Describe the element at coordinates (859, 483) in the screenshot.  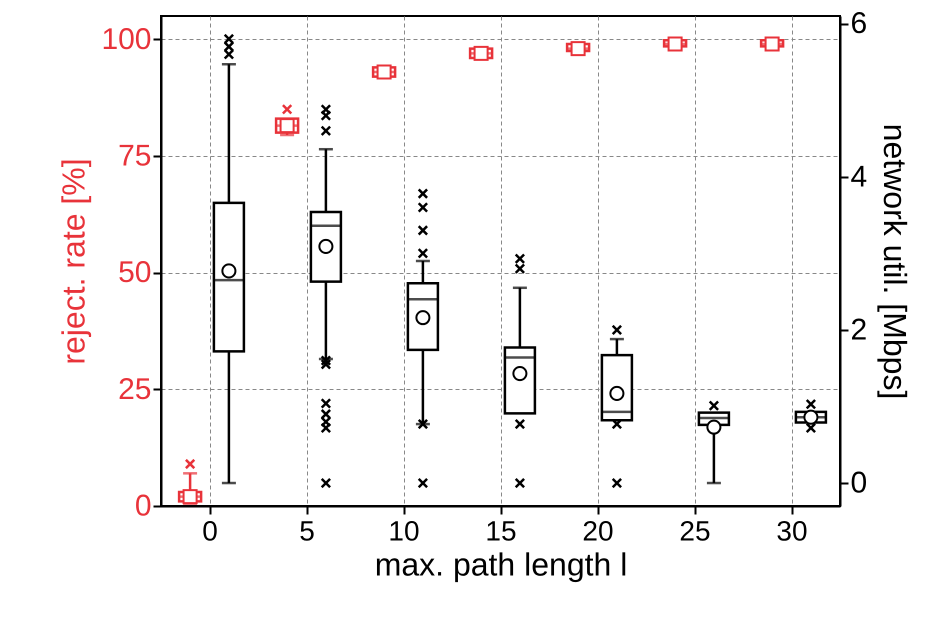
I see `y2-tick-label: 0` at that location.